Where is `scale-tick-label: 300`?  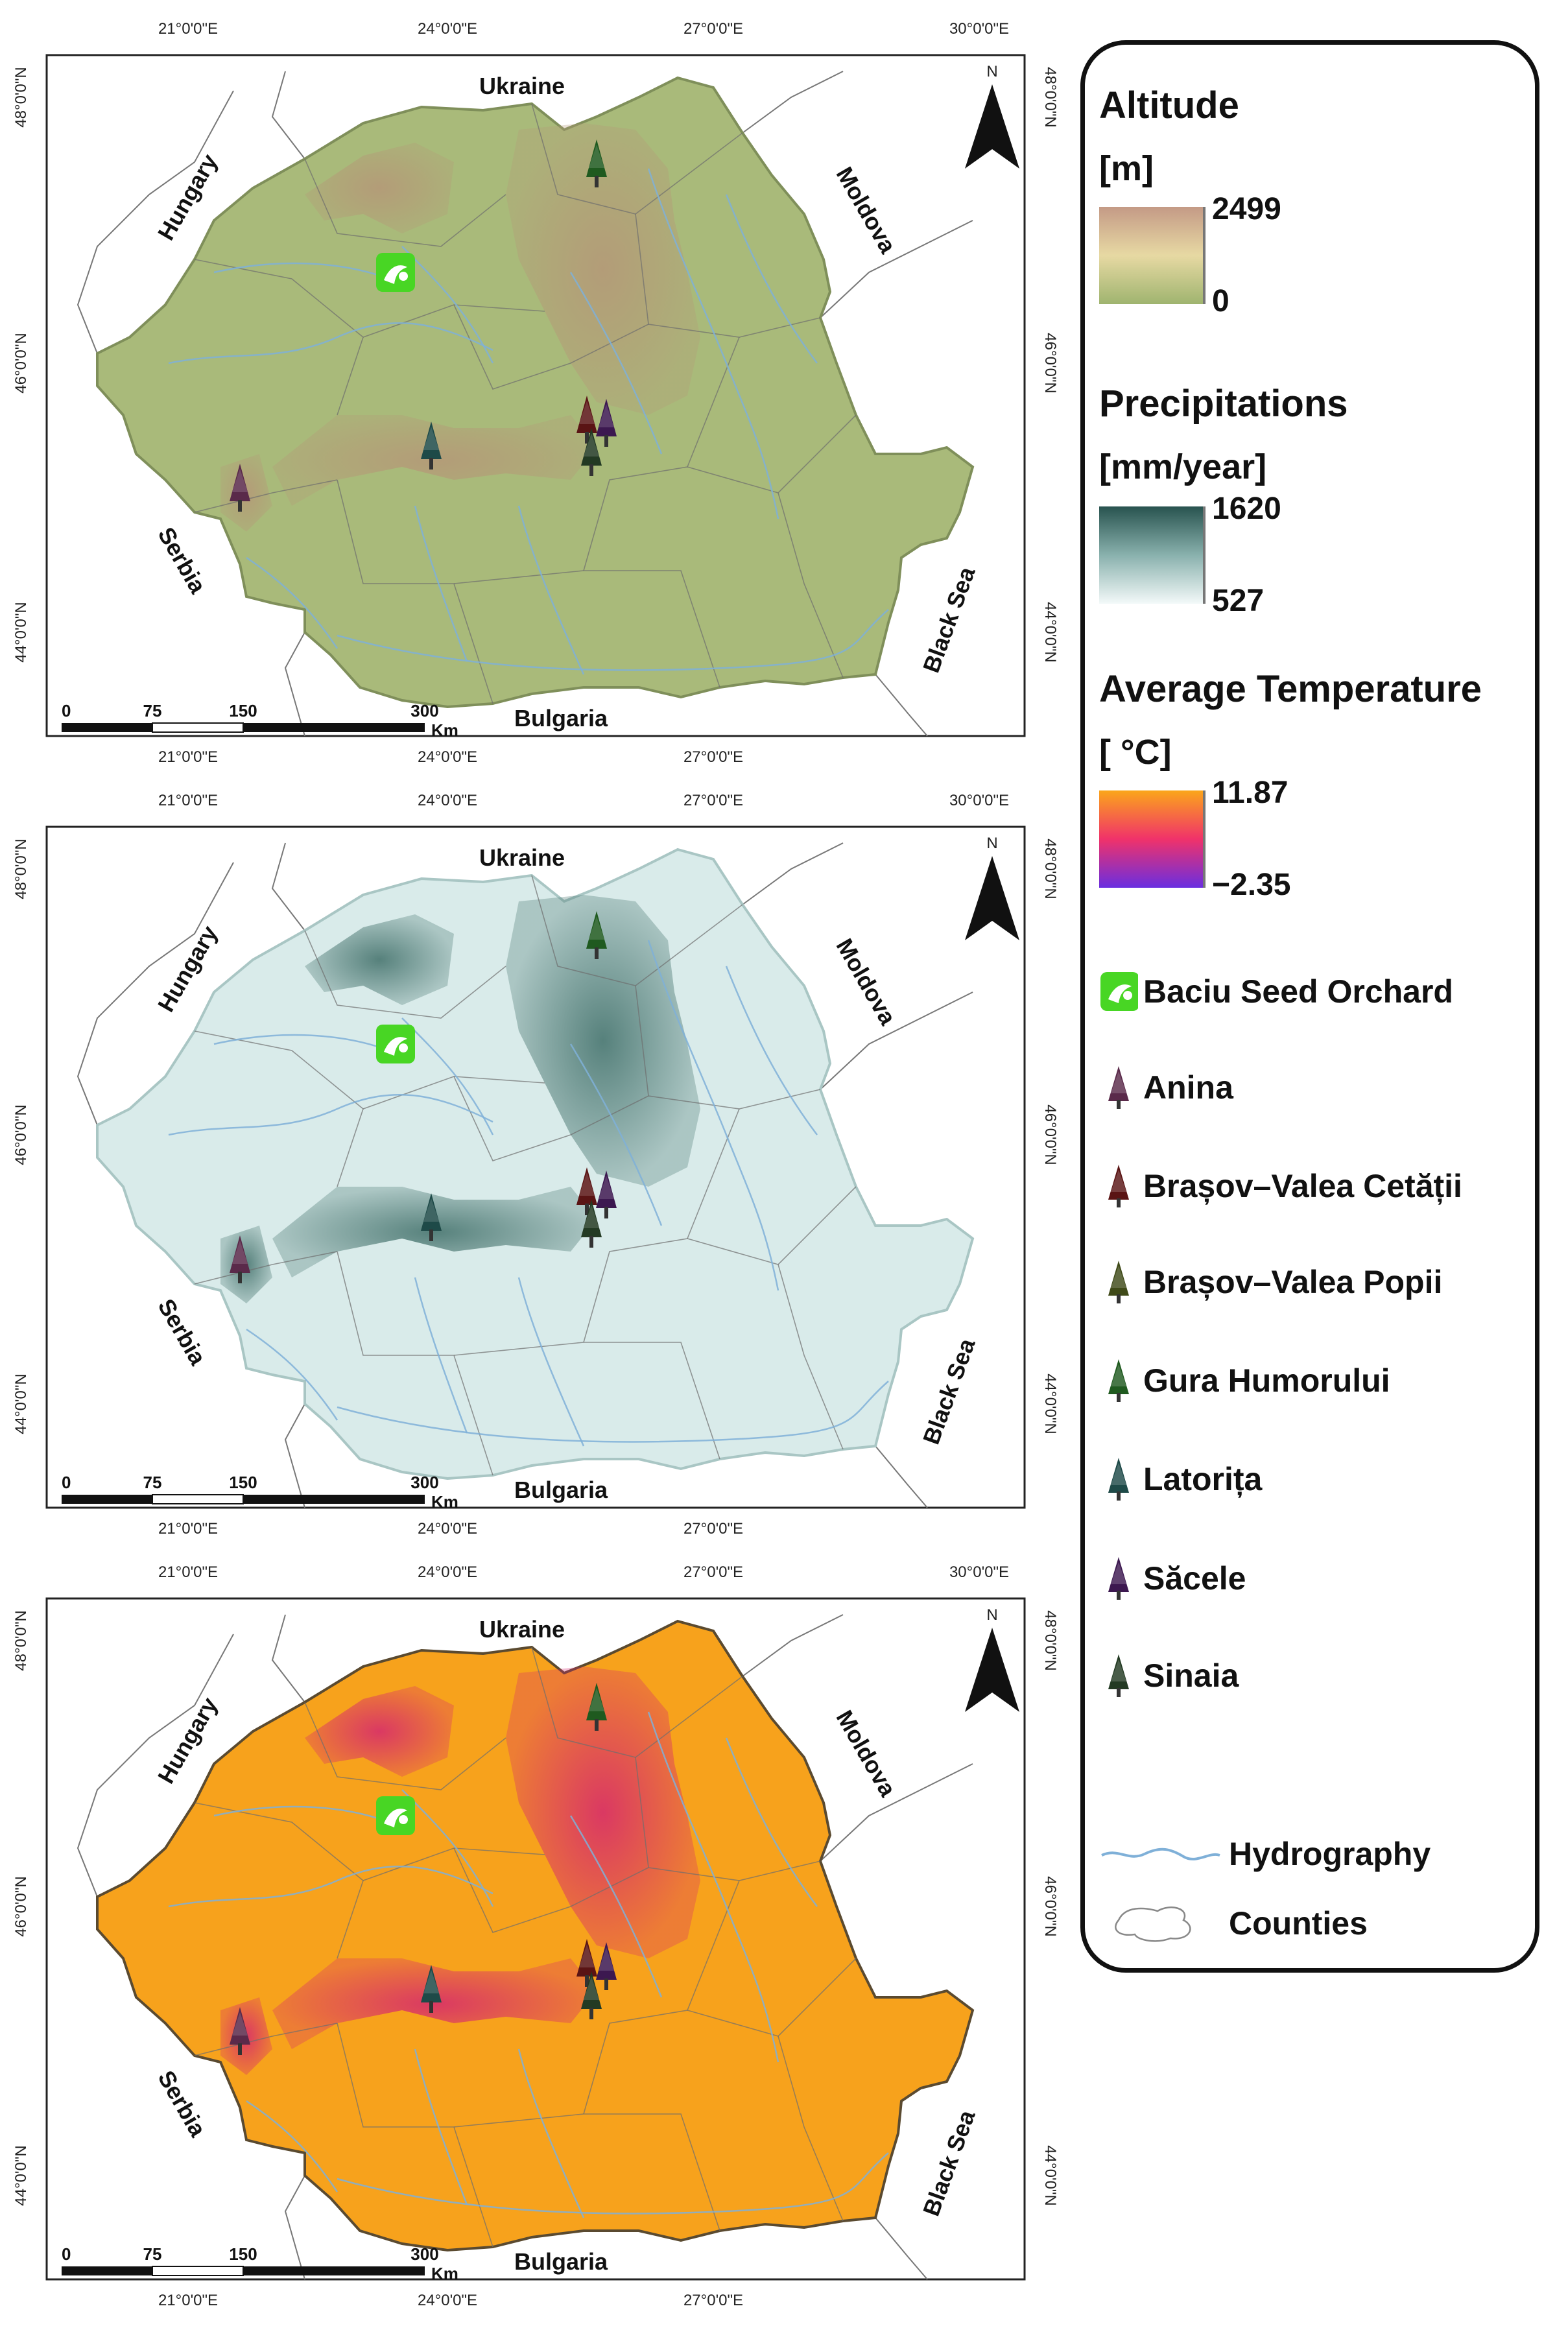
scale-tick-label: 300 is located at coordinates (424, 2254).